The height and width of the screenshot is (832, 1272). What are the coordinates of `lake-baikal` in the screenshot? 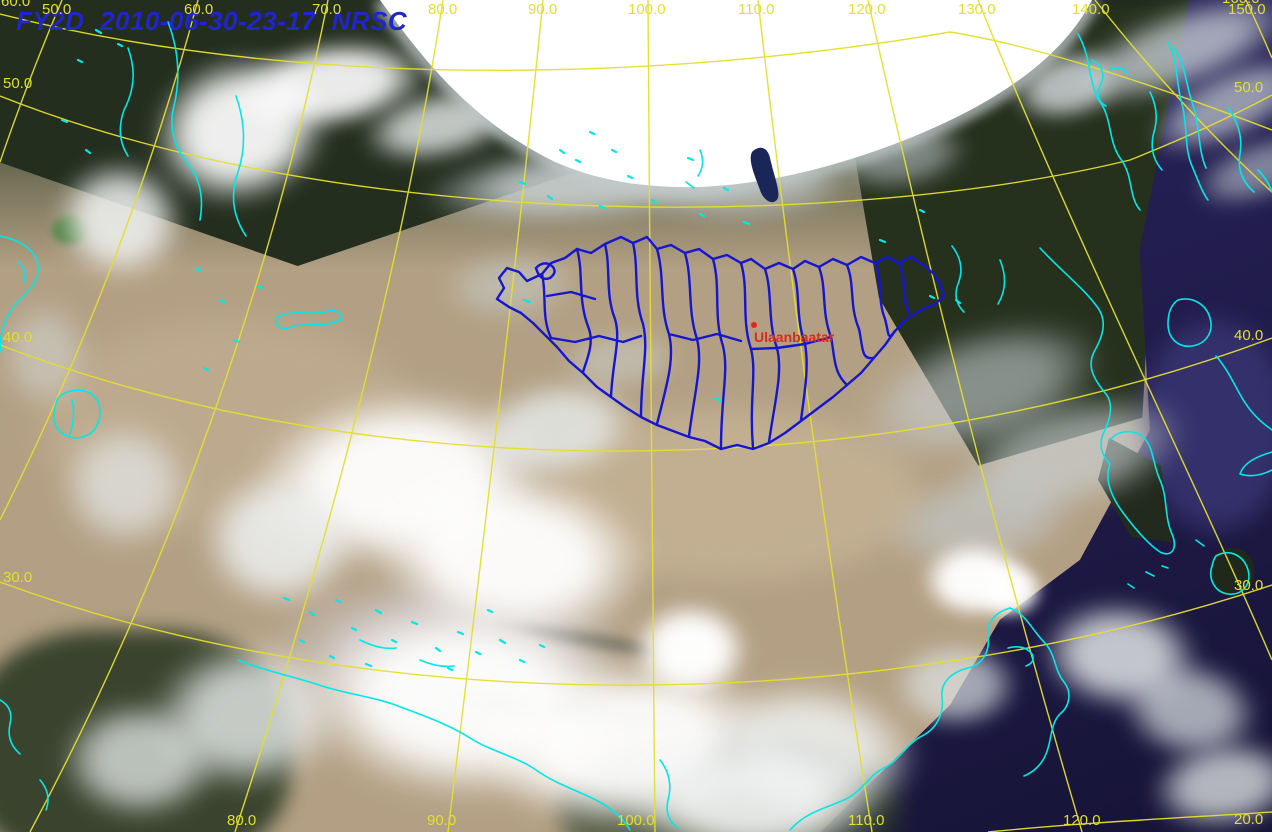 It's located at (764, 175).